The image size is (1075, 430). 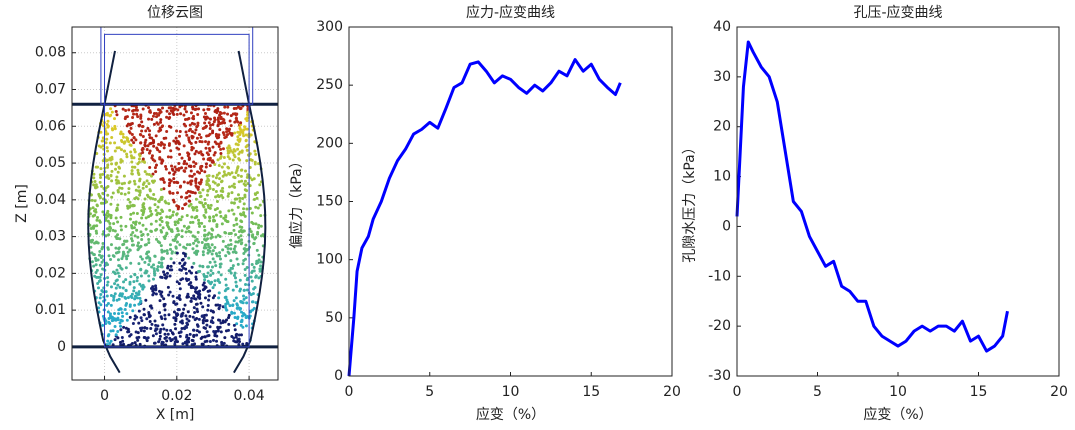 What do you see at coordinates (719, 326) in the screenshot?
I see `y-tick-label: -20` at bounding box center [719, 326].